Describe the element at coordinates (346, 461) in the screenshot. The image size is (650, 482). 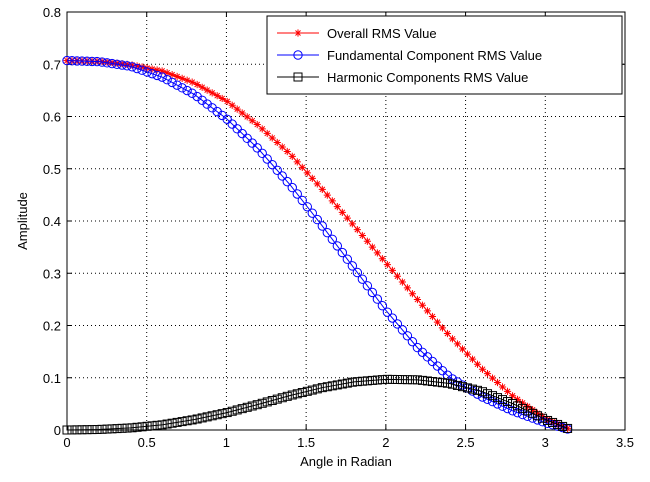
I see `x-axis-label: Angle in Radian` at that location.